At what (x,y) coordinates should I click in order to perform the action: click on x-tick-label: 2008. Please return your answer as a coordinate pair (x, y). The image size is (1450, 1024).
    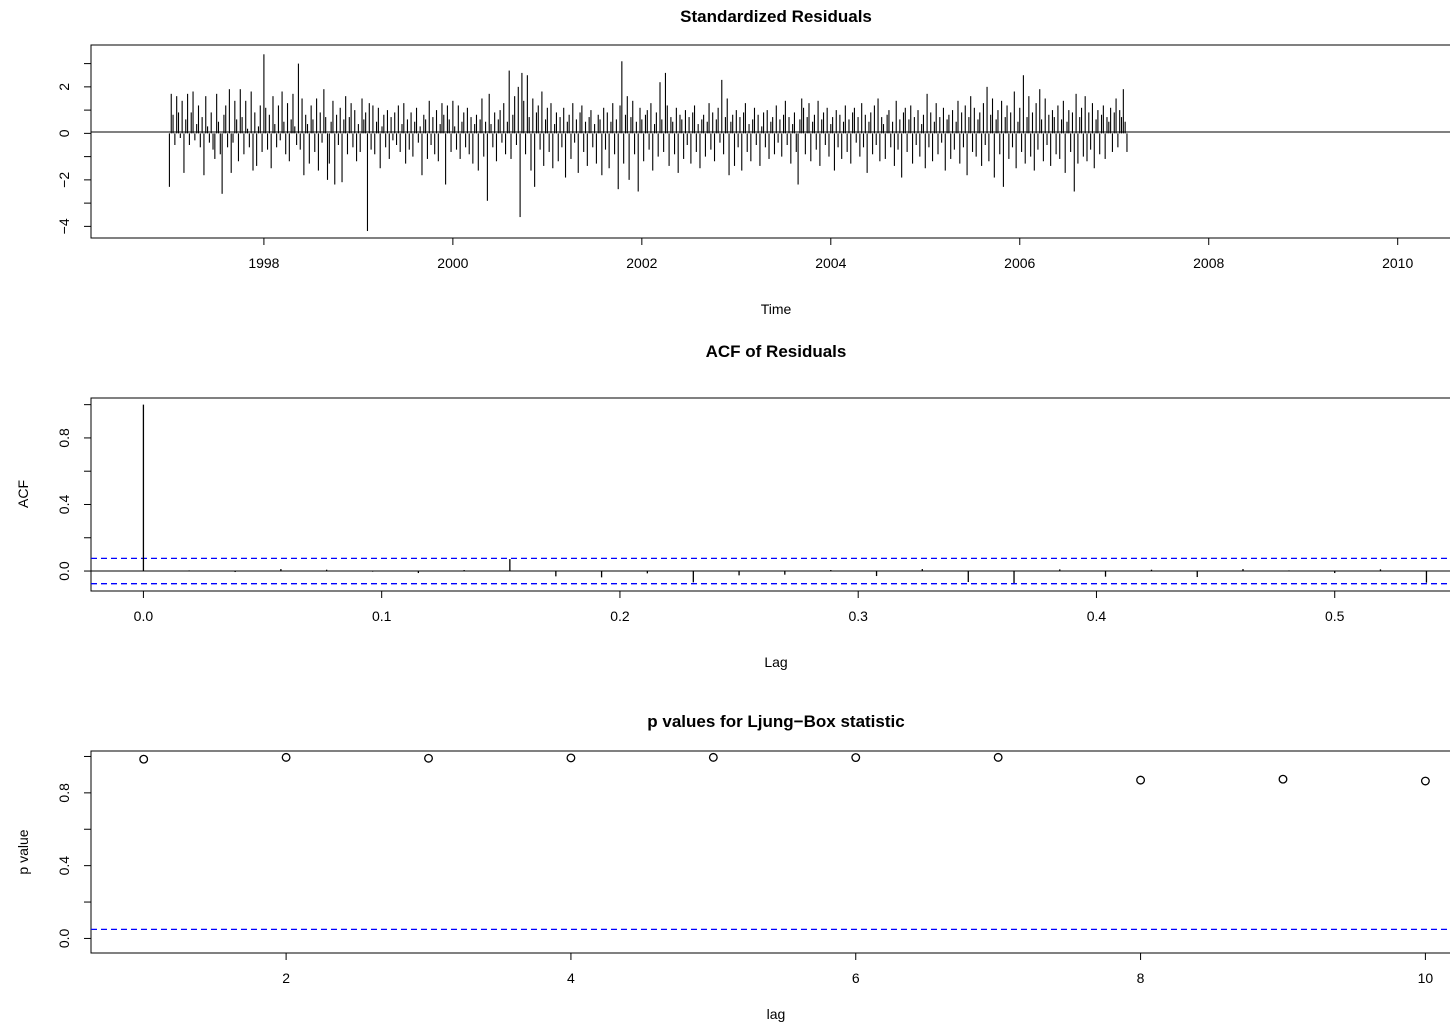
    Looking at the image, I should click on (1208, 263).